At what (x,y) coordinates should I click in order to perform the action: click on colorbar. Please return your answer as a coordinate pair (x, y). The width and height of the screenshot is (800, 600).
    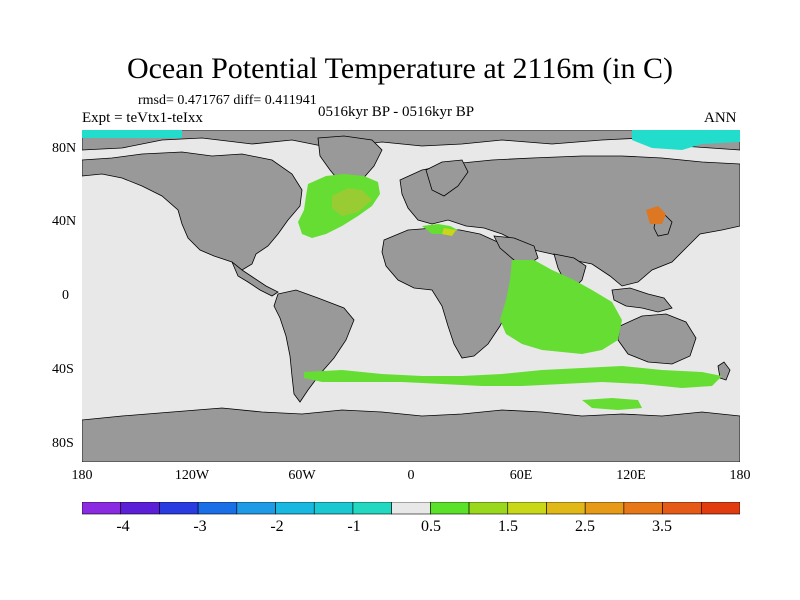
    Looking at the image, I should click on (411, 508).